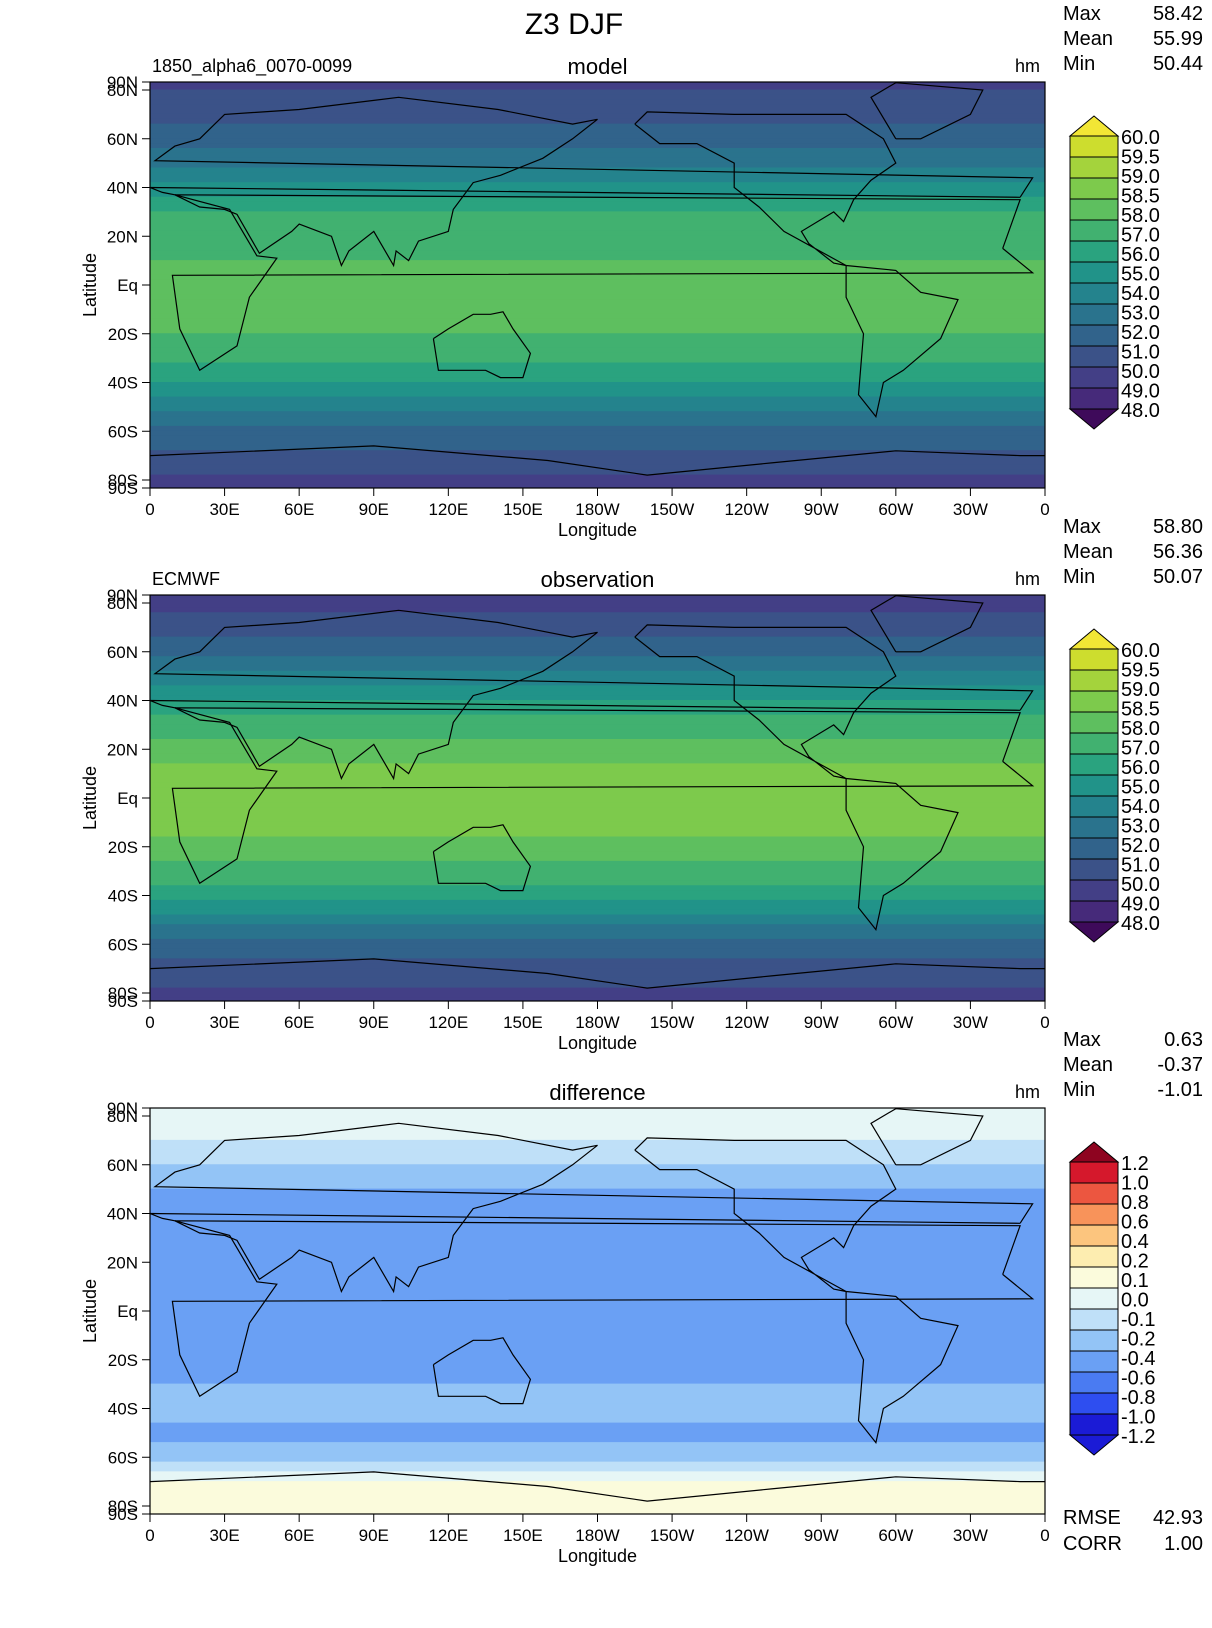 Image resolution: width=1212 pixels, height=1628 pixels. What do you see at coordinates (1140, 671) in the screenshot?
I see `colorbar-label: 59.5` at bounding box center [1140, 671].